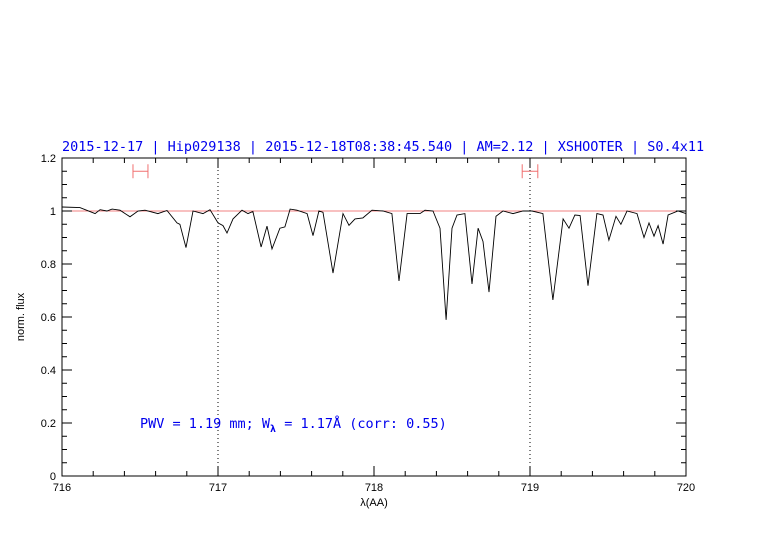 This screenshot has width=782, height=542. Describe the element at coordinates (48, 318) in the screenshot. I see `y-tick-label: 0.6` at that location.